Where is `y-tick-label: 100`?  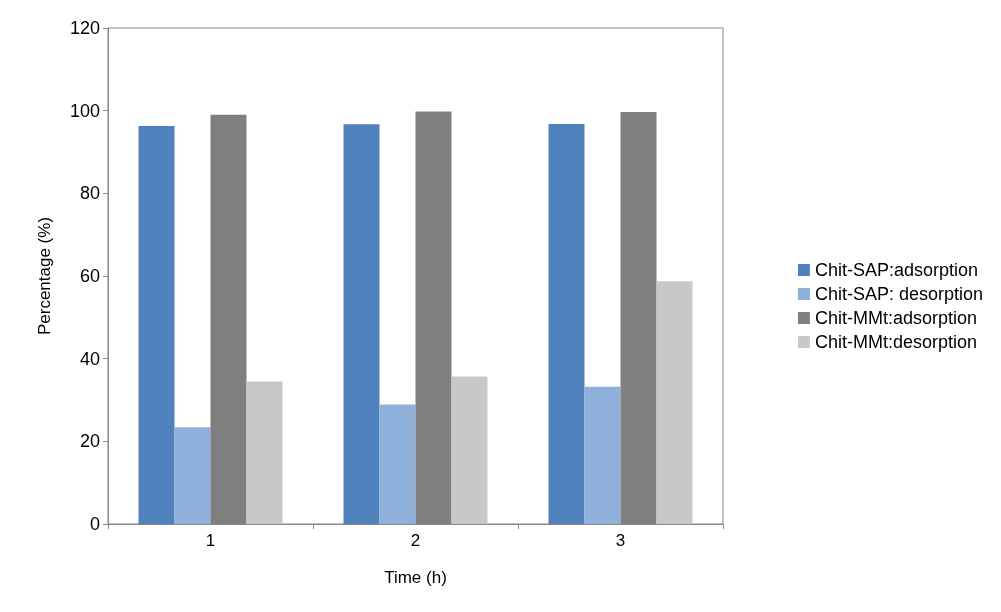
y-tick-label: 100 is located at coordinates (84, 110).